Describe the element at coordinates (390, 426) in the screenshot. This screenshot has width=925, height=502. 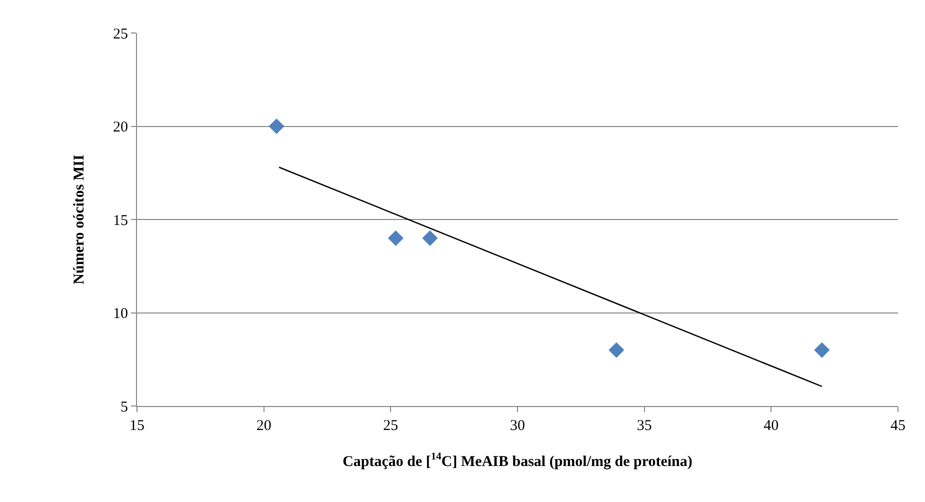
I see `x-tick-label: 25` at that location.